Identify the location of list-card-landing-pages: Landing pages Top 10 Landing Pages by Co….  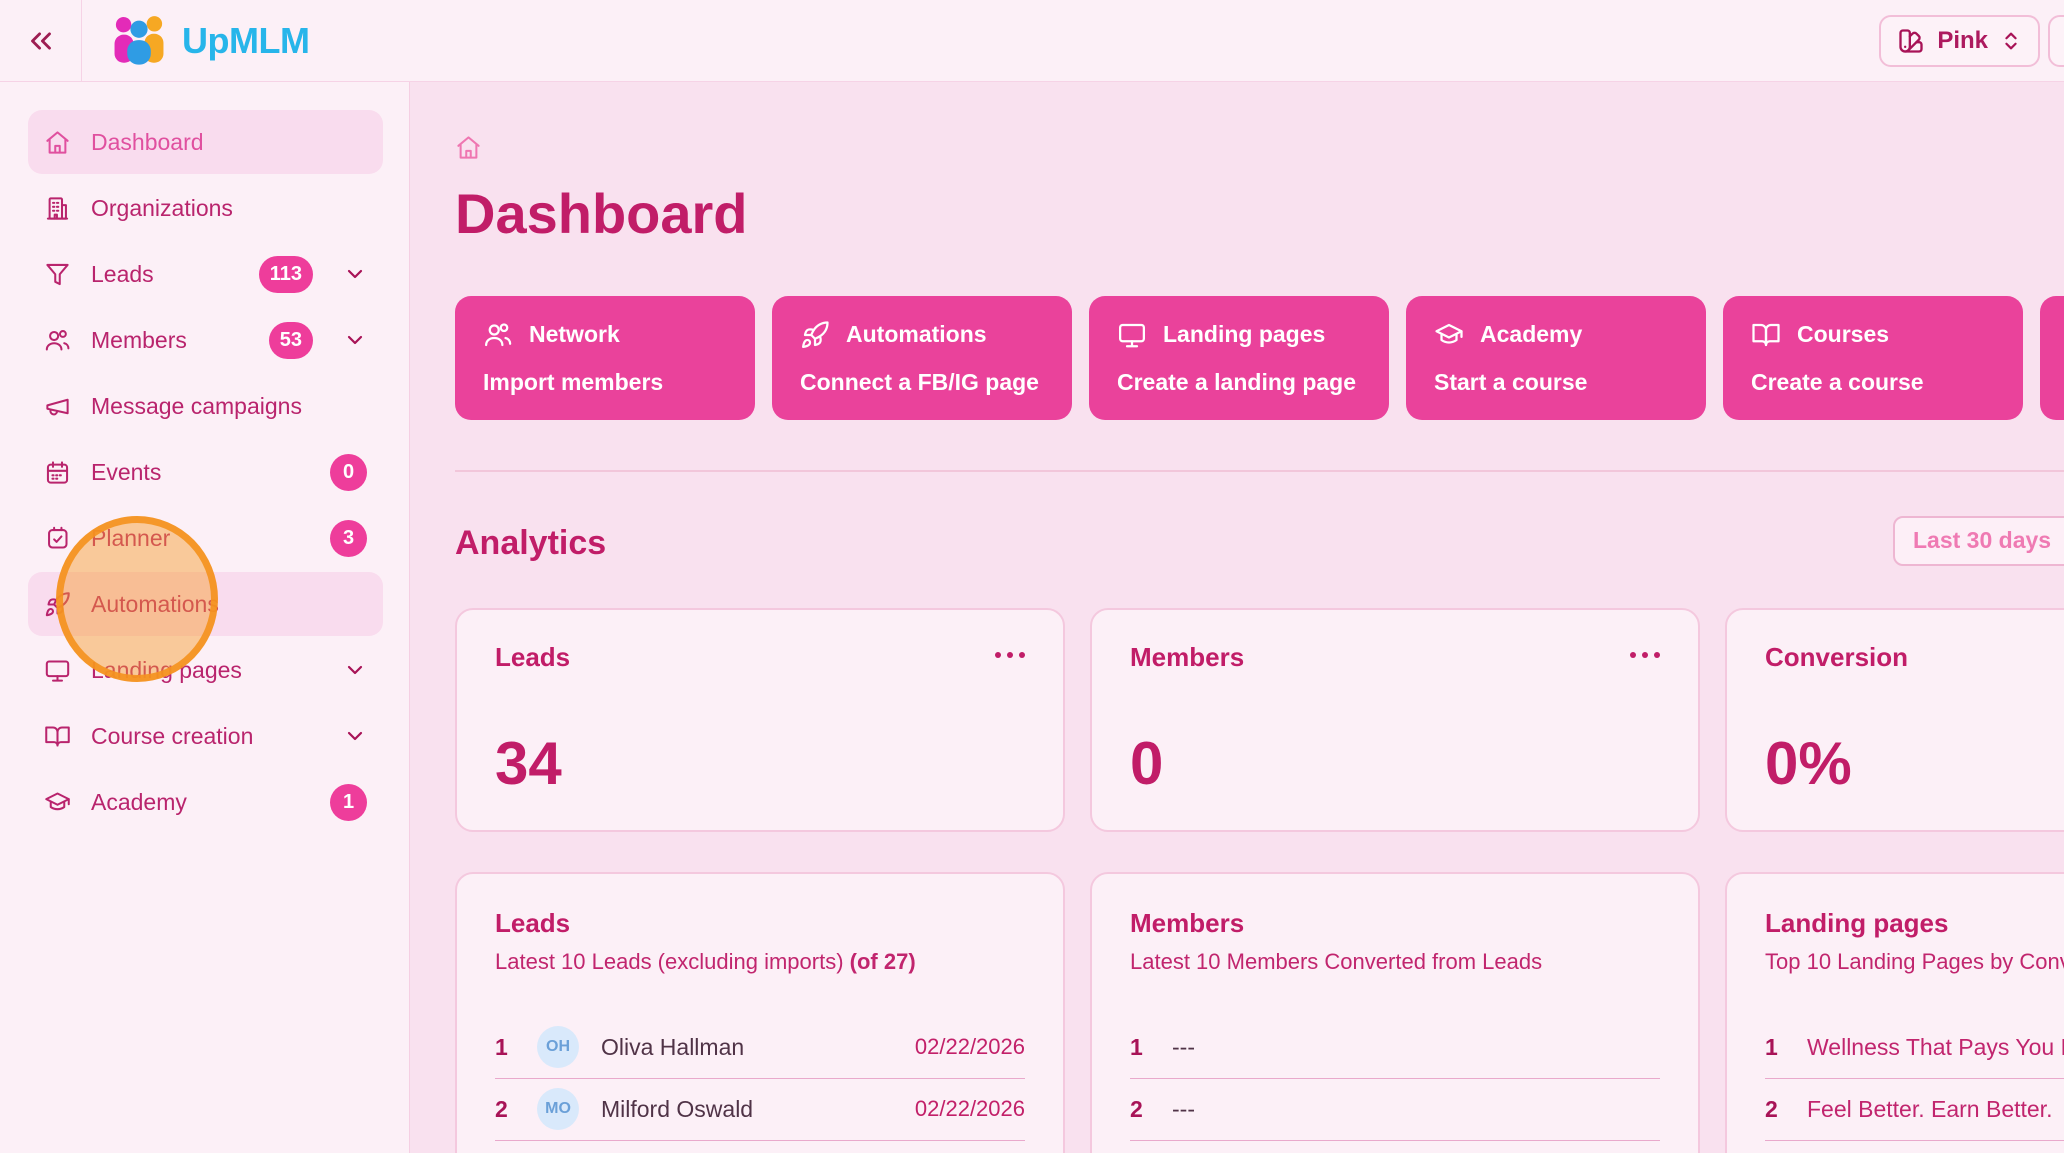
(1894, 1012).